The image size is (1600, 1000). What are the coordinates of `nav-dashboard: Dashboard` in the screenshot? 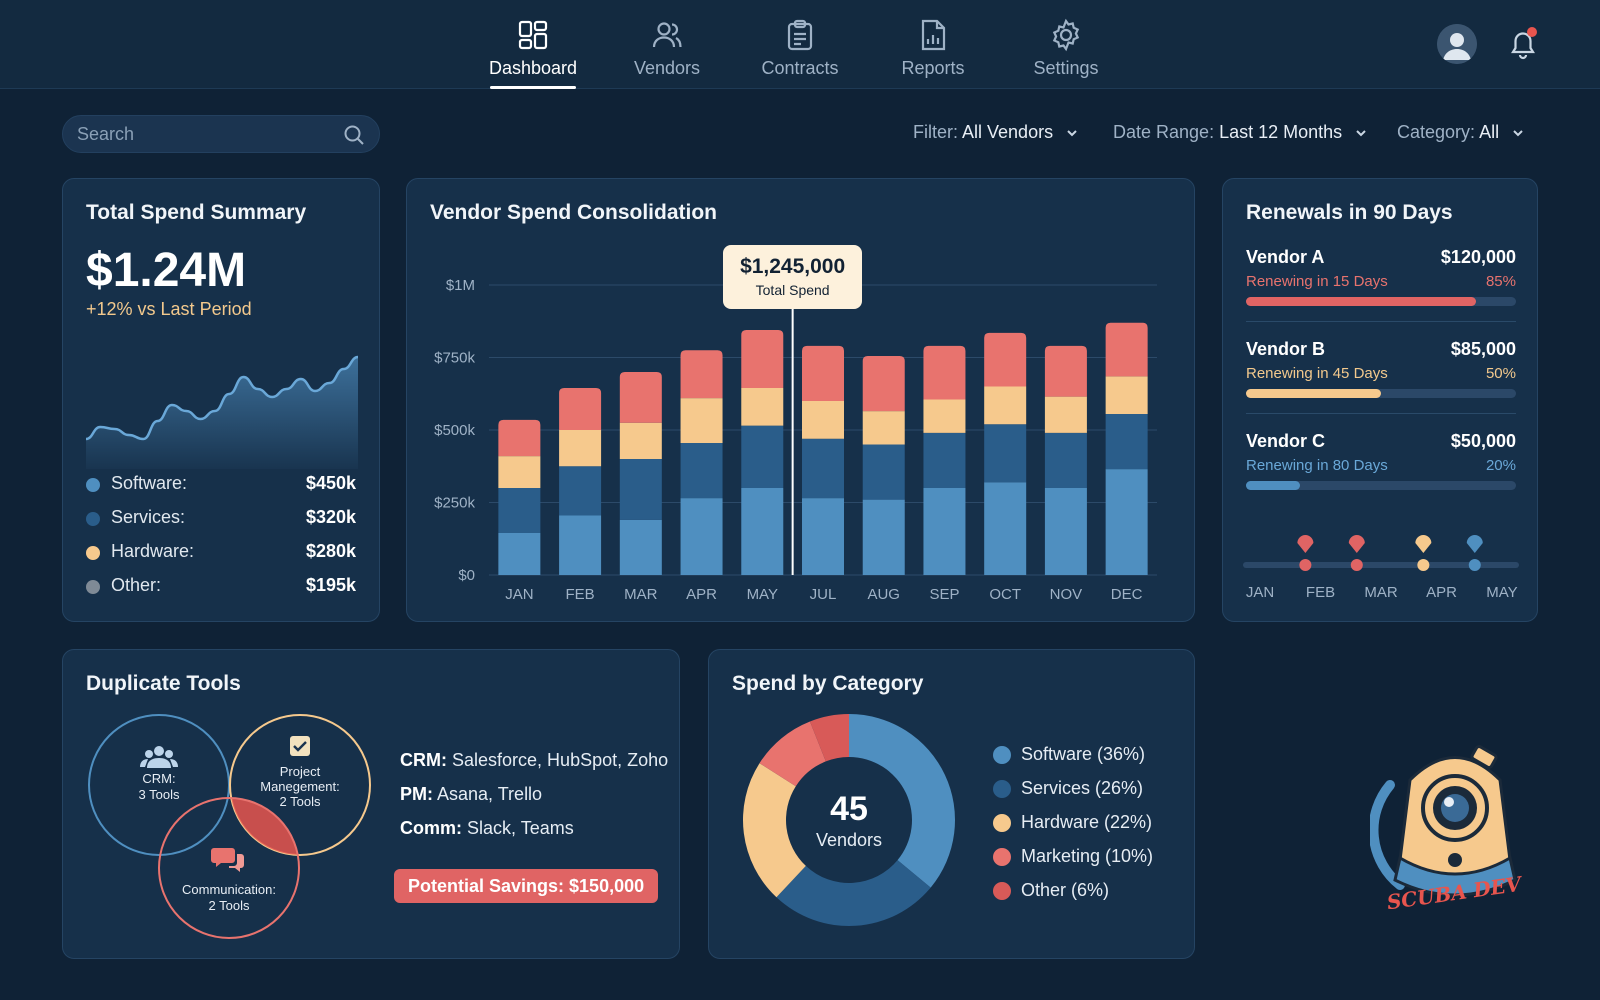 It's located at (533, 53).